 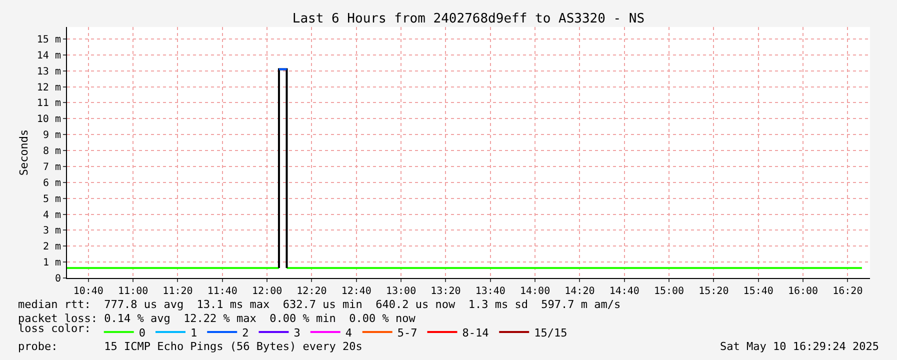 I want to click on legend-label: 3, so click(x=297, y=333).